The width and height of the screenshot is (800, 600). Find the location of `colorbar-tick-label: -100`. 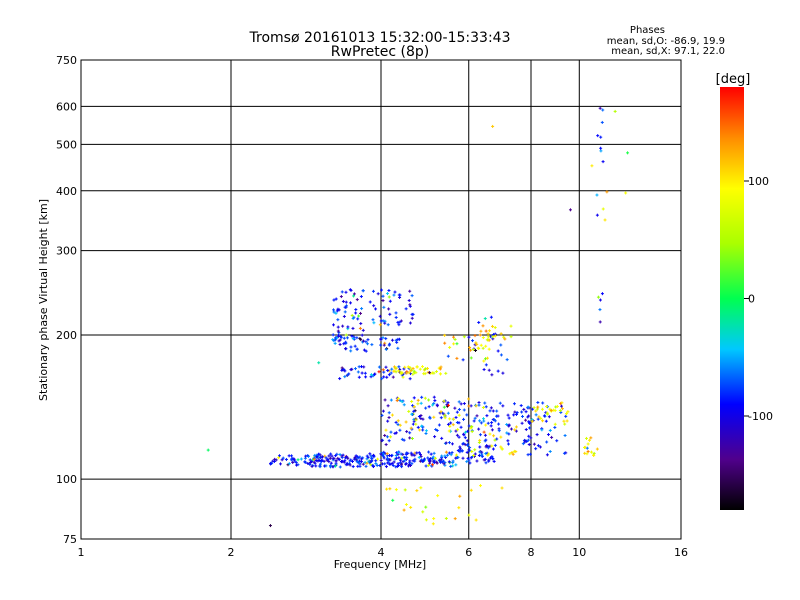

colorbar-tick-label: -100 is located at coordinates (760, 416).